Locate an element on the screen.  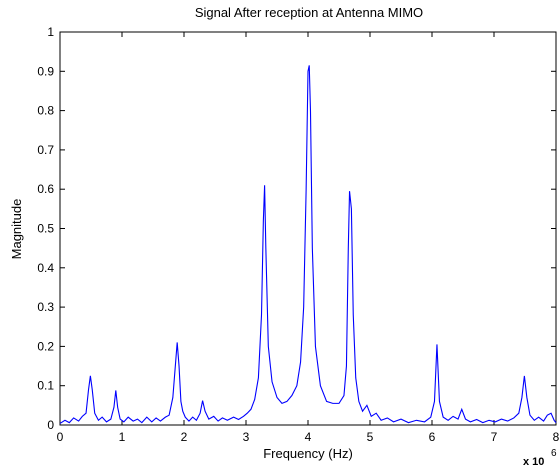
x-tick-label: 7 is located at coordinates (494, 437).